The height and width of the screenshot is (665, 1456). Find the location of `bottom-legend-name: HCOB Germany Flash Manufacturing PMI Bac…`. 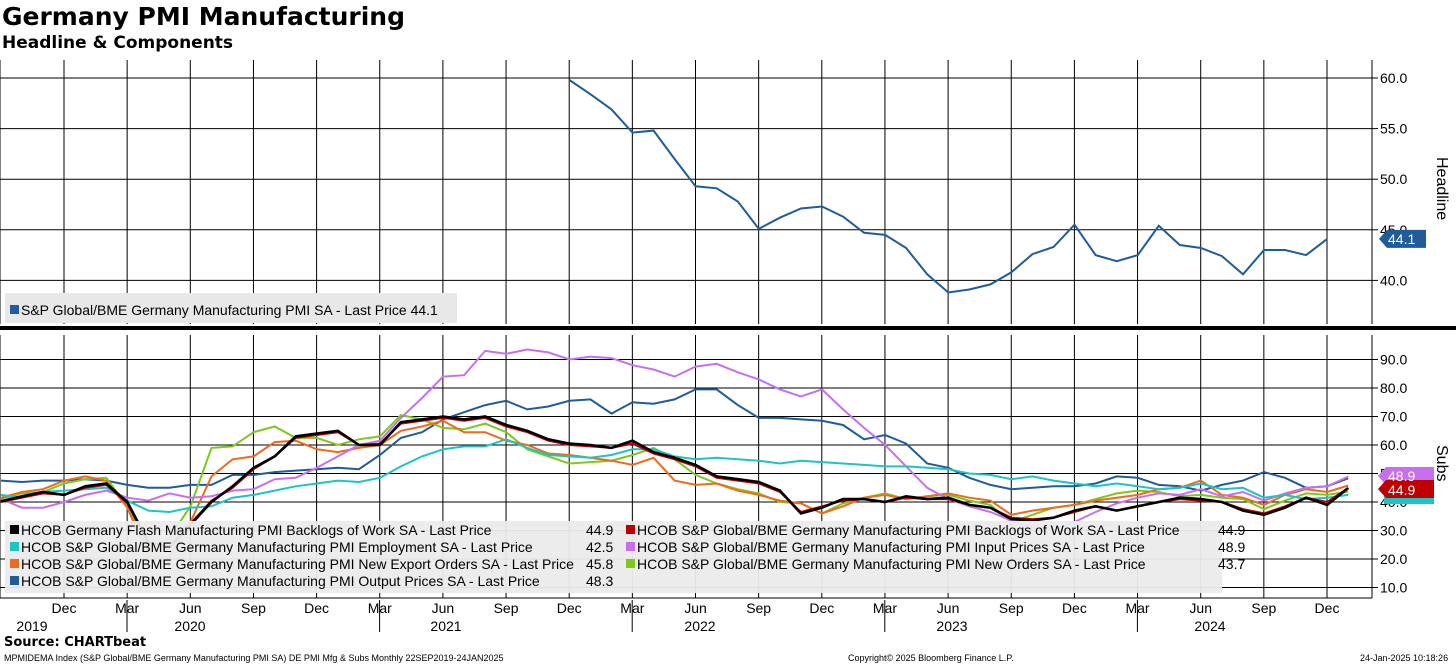

bottom-legend-name: HCOB Germany Flash Manufacturing PMI Bac… is located at coordinates (256, 530).